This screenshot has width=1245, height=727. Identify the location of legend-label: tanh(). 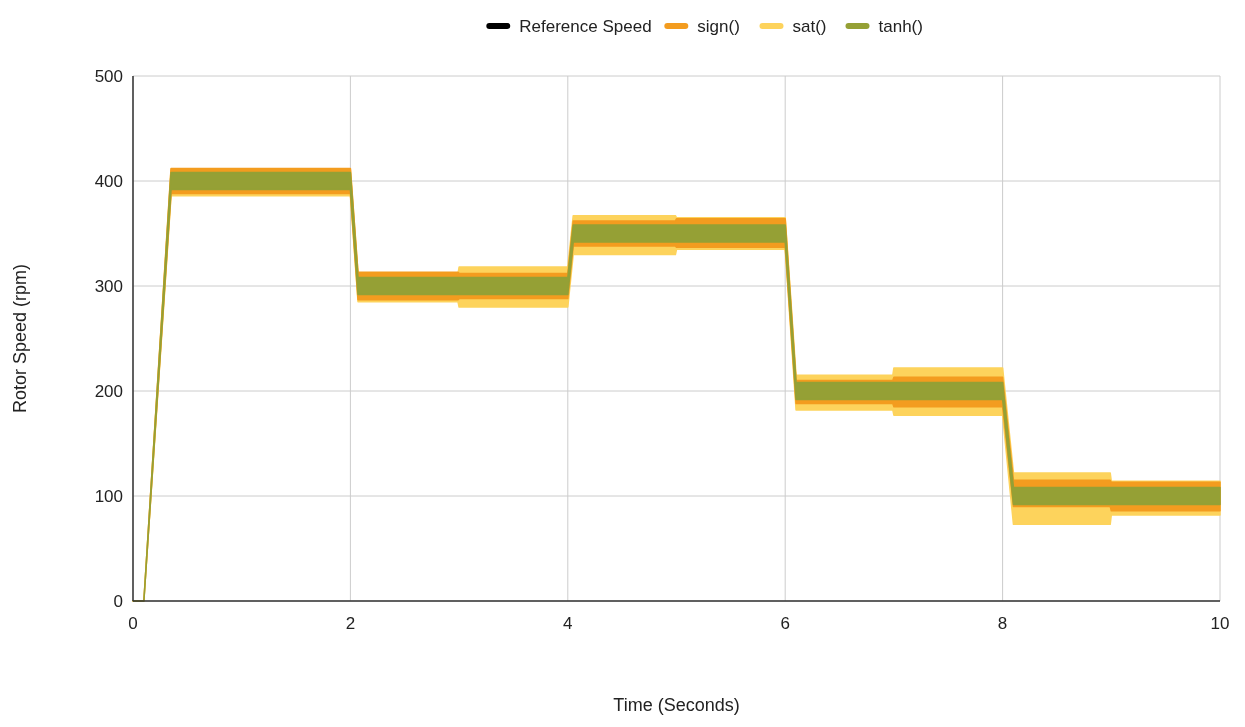
(900, 26).